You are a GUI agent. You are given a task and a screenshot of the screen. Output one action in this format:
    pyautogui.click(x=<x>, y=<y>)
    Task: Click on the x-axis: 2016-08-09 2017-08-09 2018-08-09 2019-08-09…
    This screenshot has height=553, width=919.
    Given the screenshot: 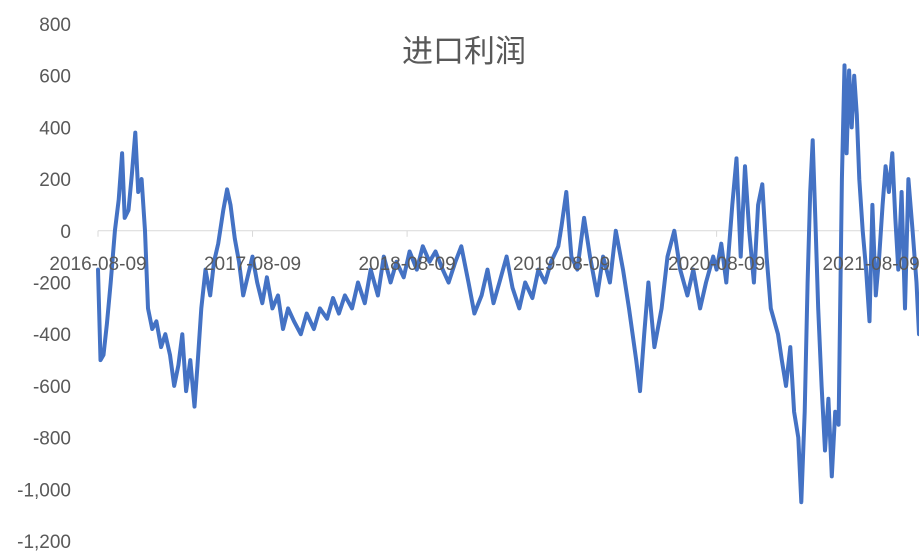 What is the action you would take?
    pyautogui.click(x=484, y=264)
    